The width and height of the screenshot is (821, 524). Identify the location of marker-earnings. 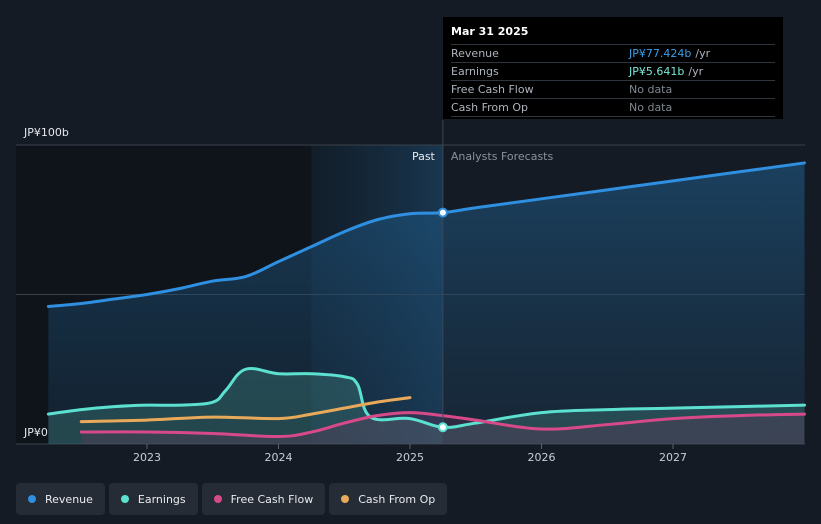
(442, 427).